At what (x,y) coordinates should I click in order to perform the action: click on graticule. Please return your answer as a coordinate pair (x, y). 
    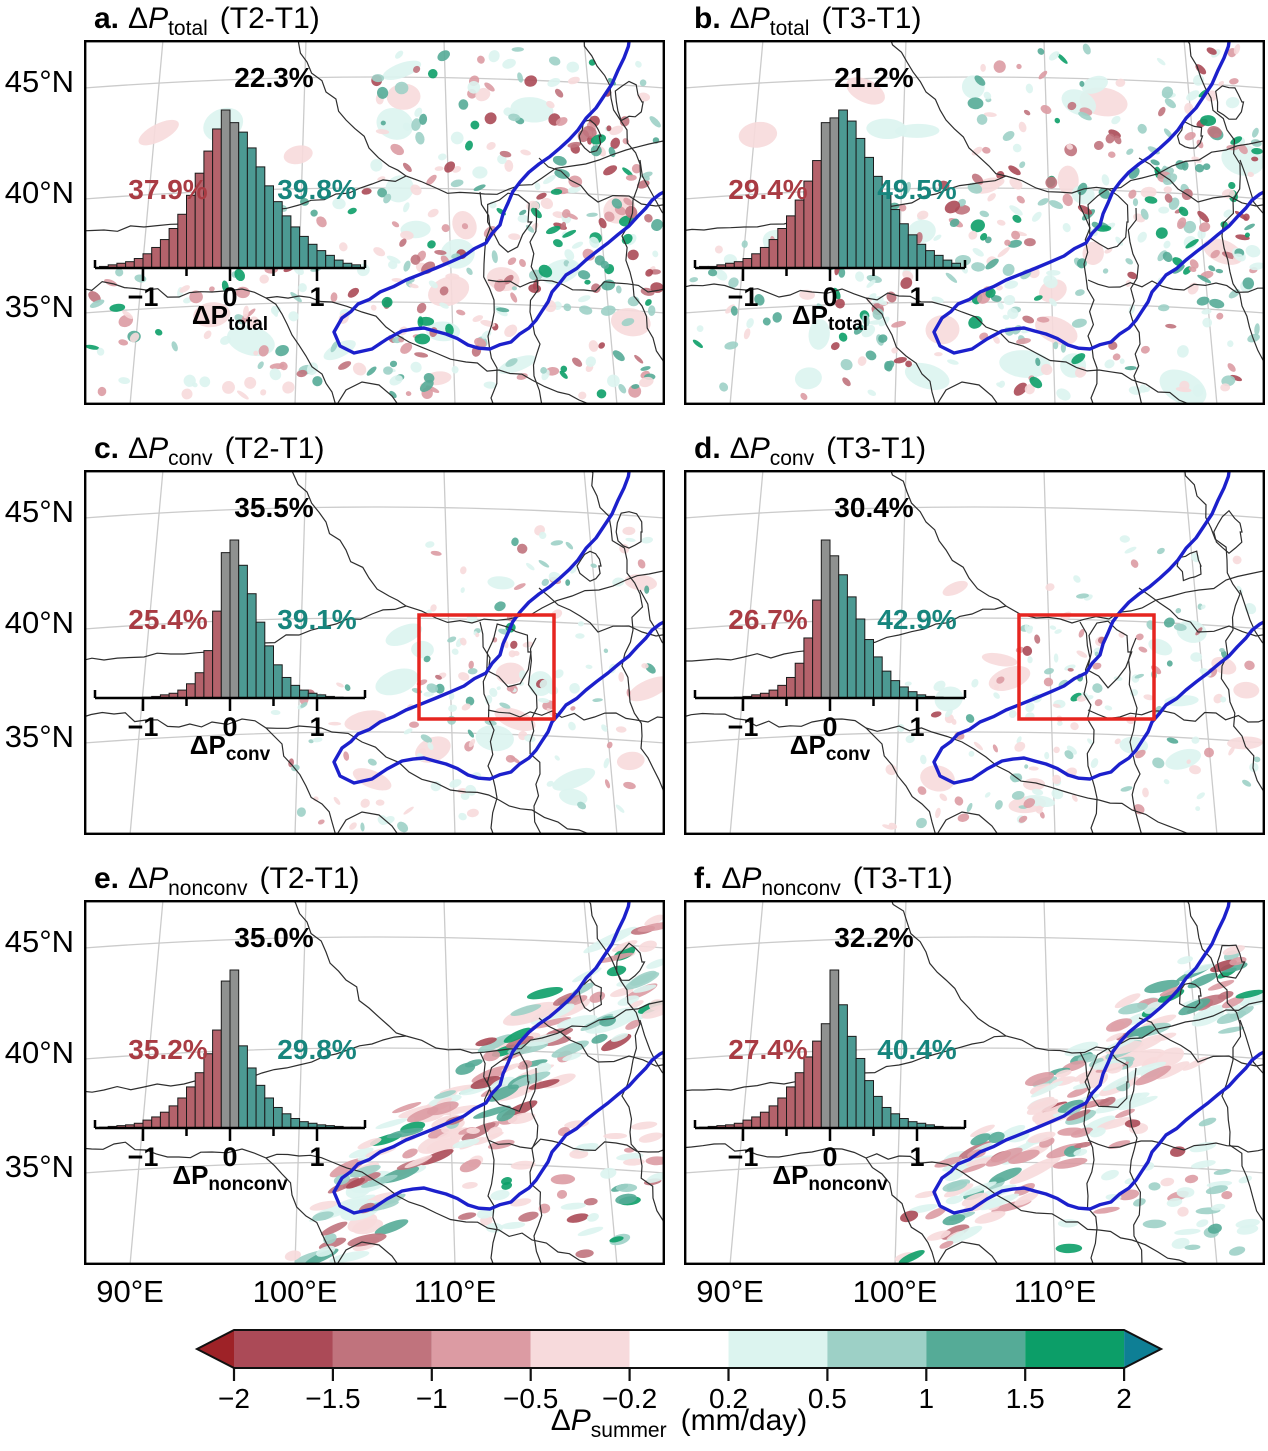
    Looking at the image, I should click on (374, 1082).